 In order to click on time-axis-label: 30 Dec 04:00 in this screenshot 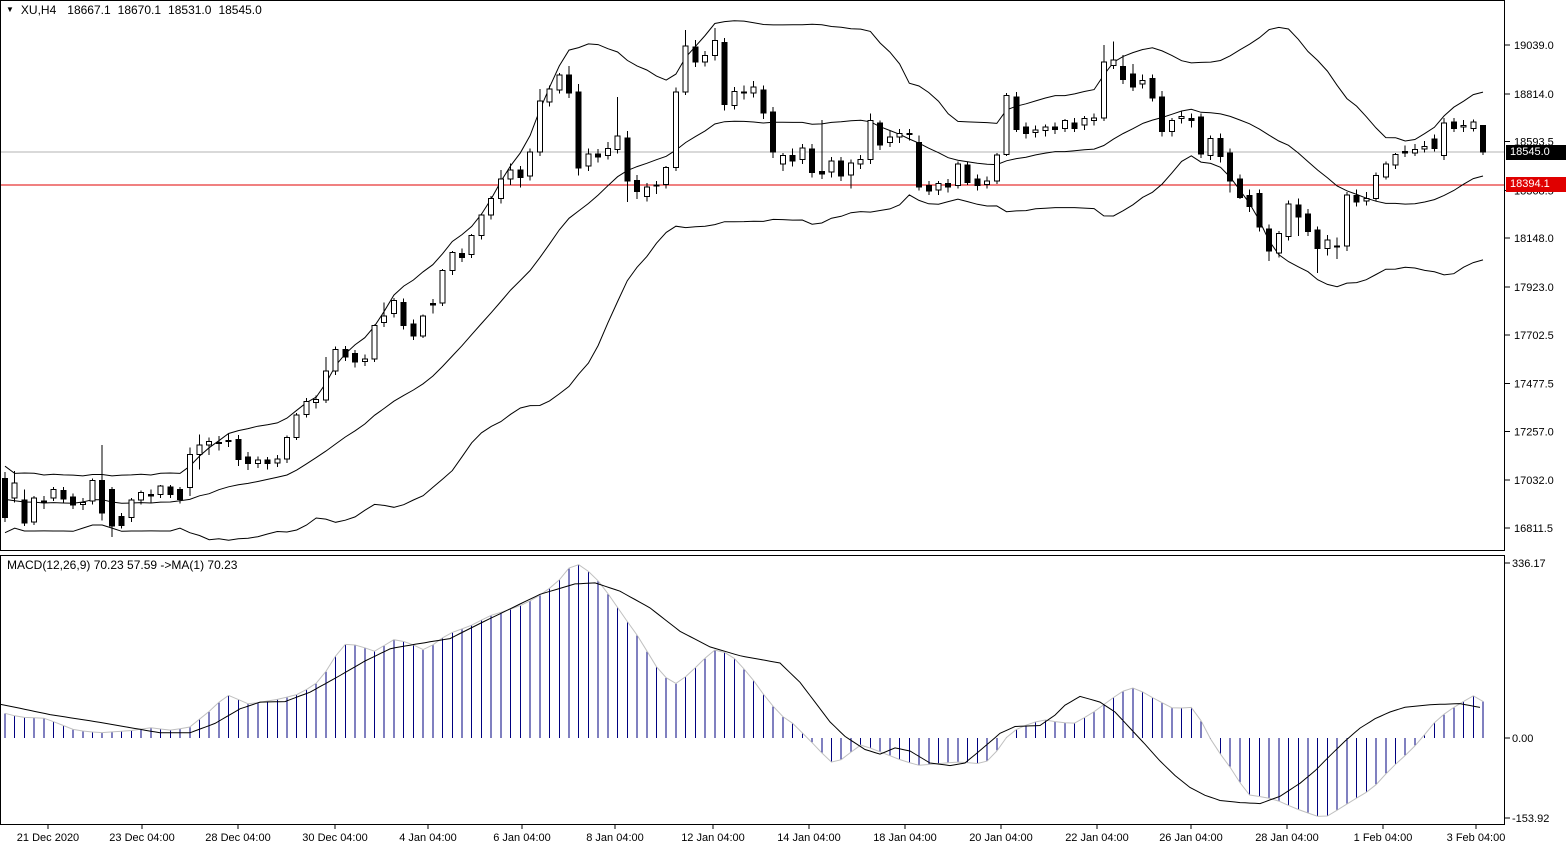, I will do `click(334, 838)`.